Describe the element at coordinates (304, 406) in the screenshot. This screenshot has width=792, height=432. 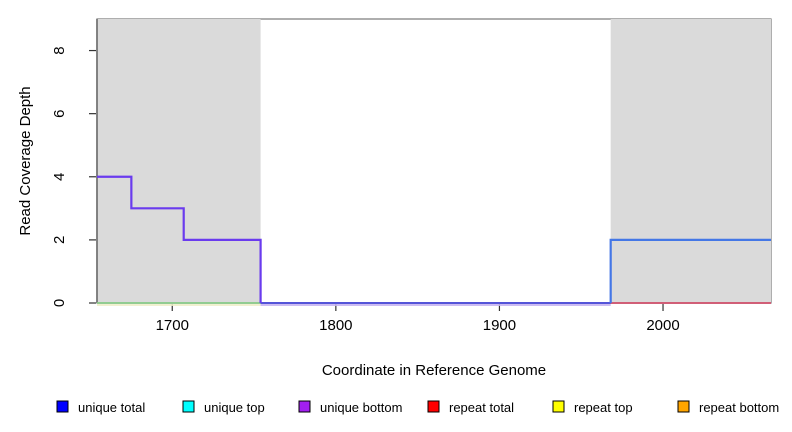
I see `legend-swatch-unique-bottom` at that location.